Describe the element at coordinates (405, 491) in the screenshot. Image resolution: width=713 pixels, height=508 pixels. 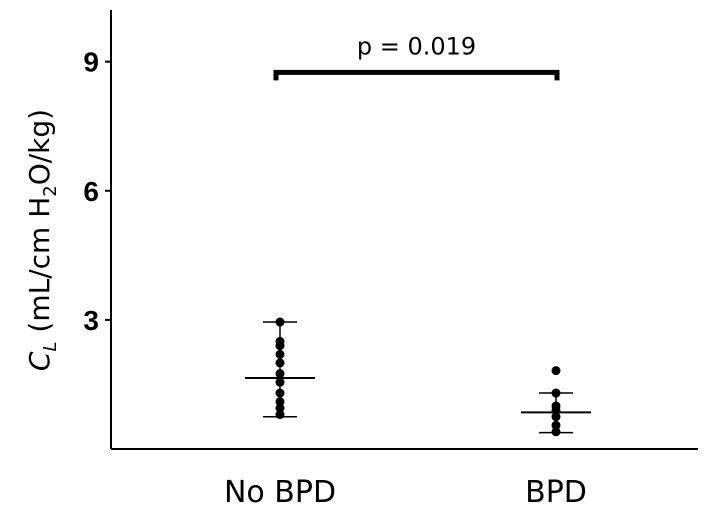
I see `x-ticks: No BPD BPD` at that location.